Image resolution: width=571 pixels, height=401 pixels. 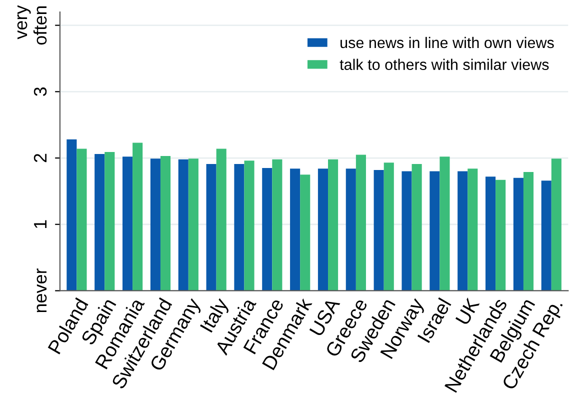 What do you see at coordinates (40, 224) in the screenshot?
I see `y-tick-label: 1` at bounding box center [40, 224].